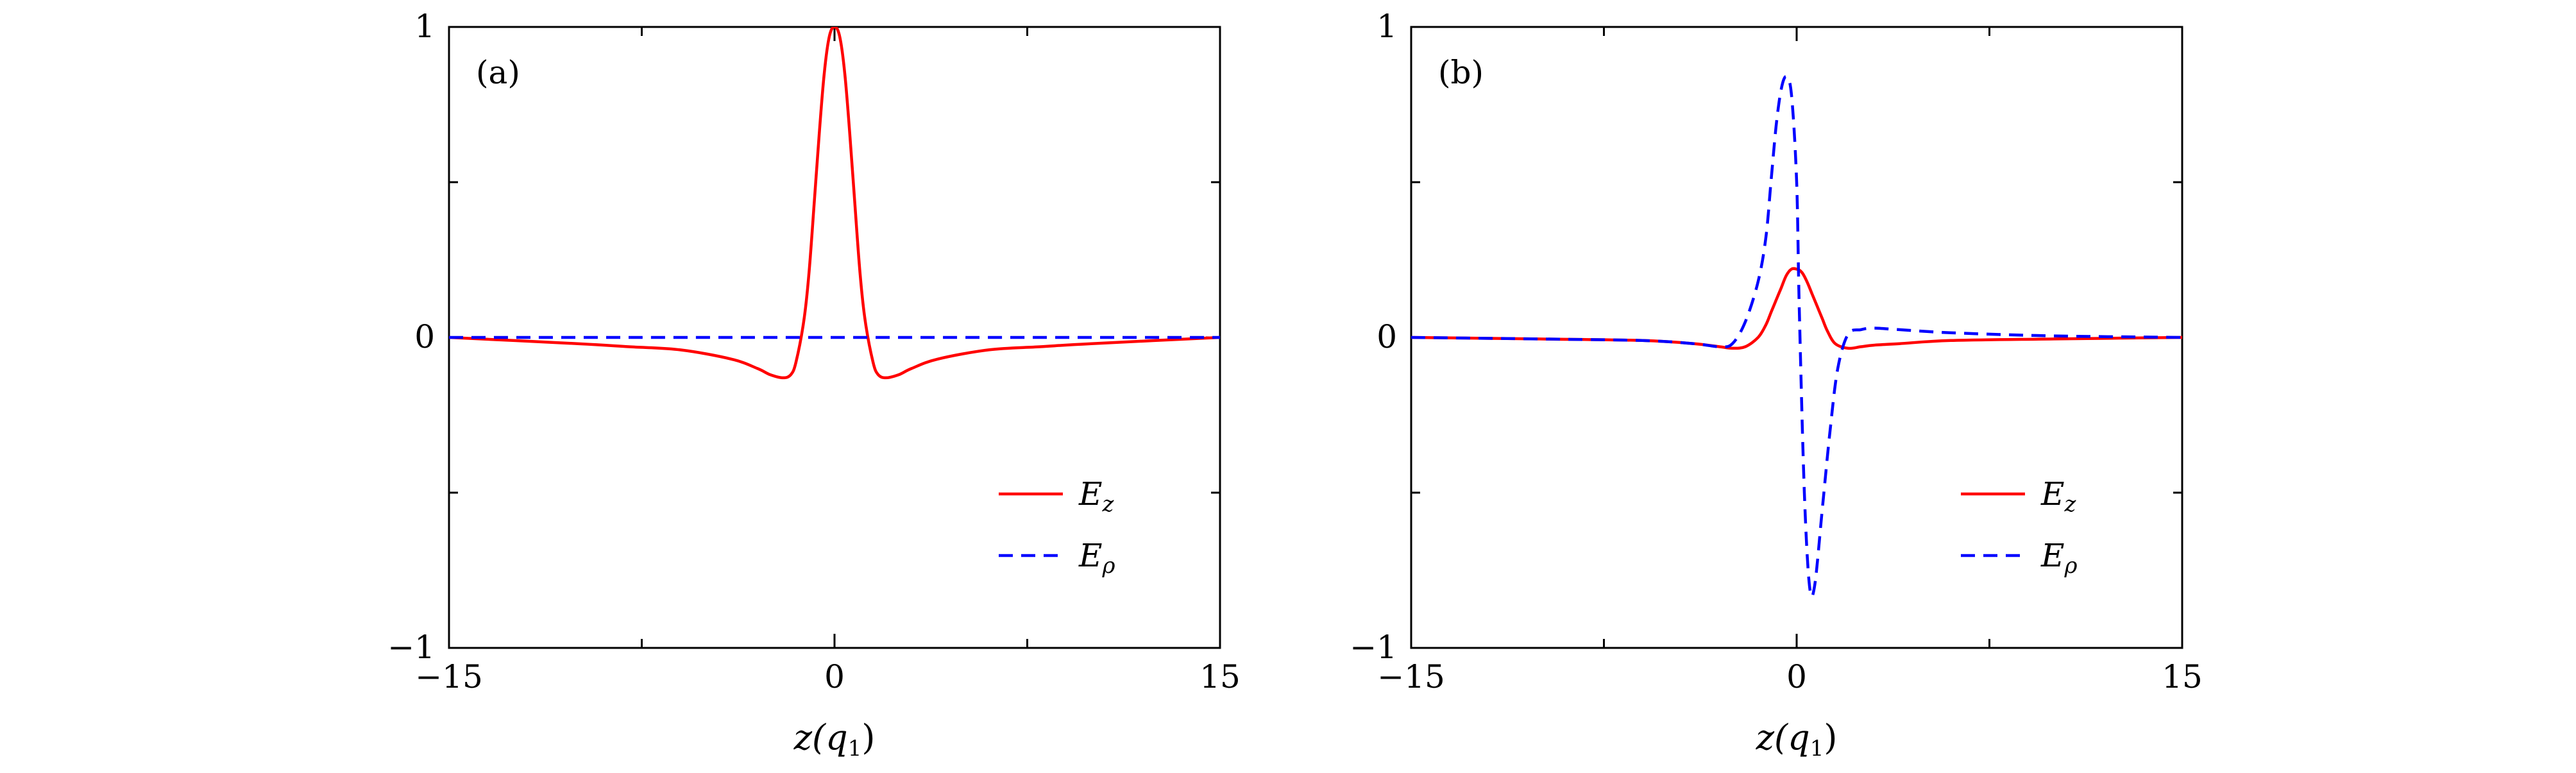 The image size is (2576, 773). Describe the element at coordinates (498, 72) in the screenshot. I see `panel-label: (a)` at that location.